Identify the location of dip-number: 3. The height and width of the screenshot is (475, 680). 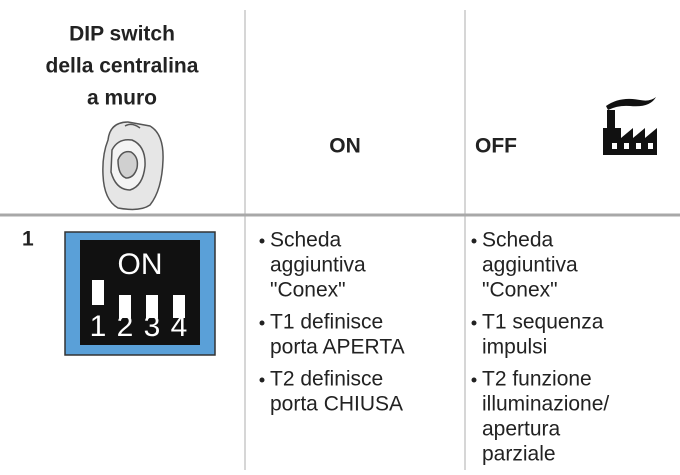
(152, 326).